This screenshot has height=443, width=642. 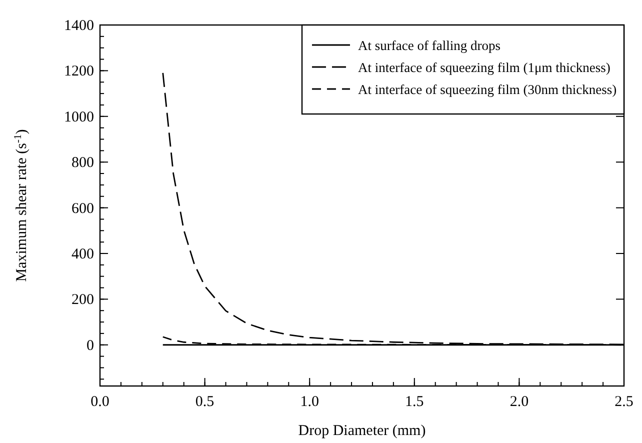 What do you see at coordinates (100, 402) in the screenshot?
I see `x-tick-label: 0.0` at bounding box center [100, 402].